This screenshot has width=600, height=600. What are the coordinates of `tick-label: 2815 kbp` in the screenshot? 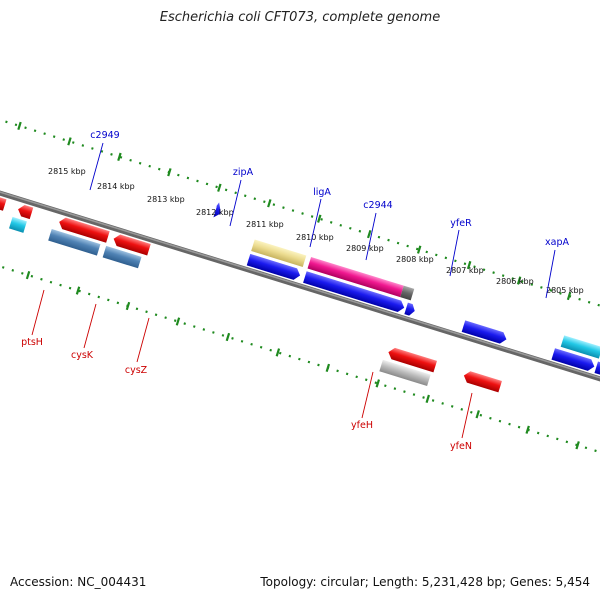 It's located at (67, 171).